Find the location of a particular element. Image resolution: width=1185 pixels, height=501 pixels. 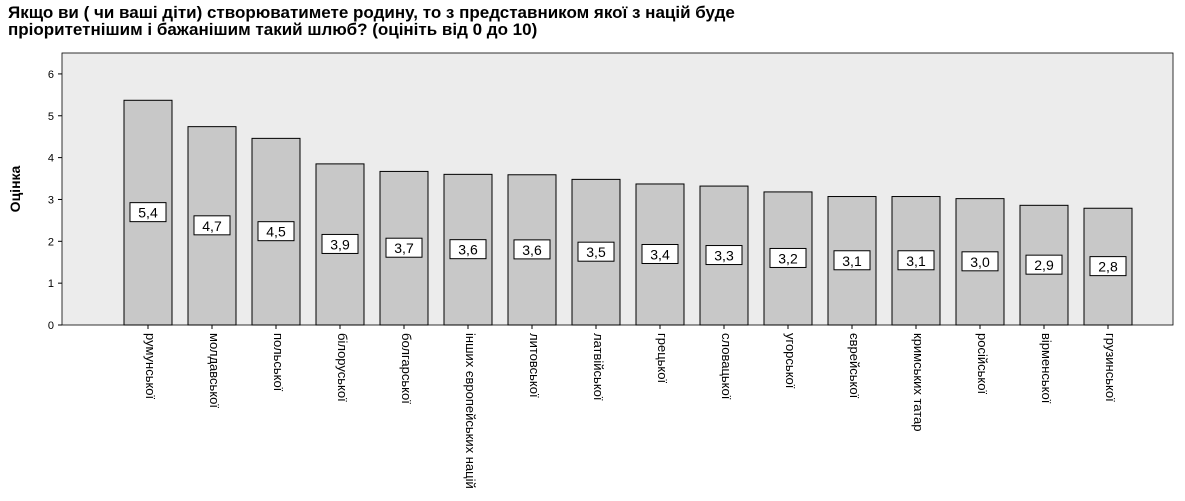

x-tick-label: грузинської is located at coordinates (1110, 367).